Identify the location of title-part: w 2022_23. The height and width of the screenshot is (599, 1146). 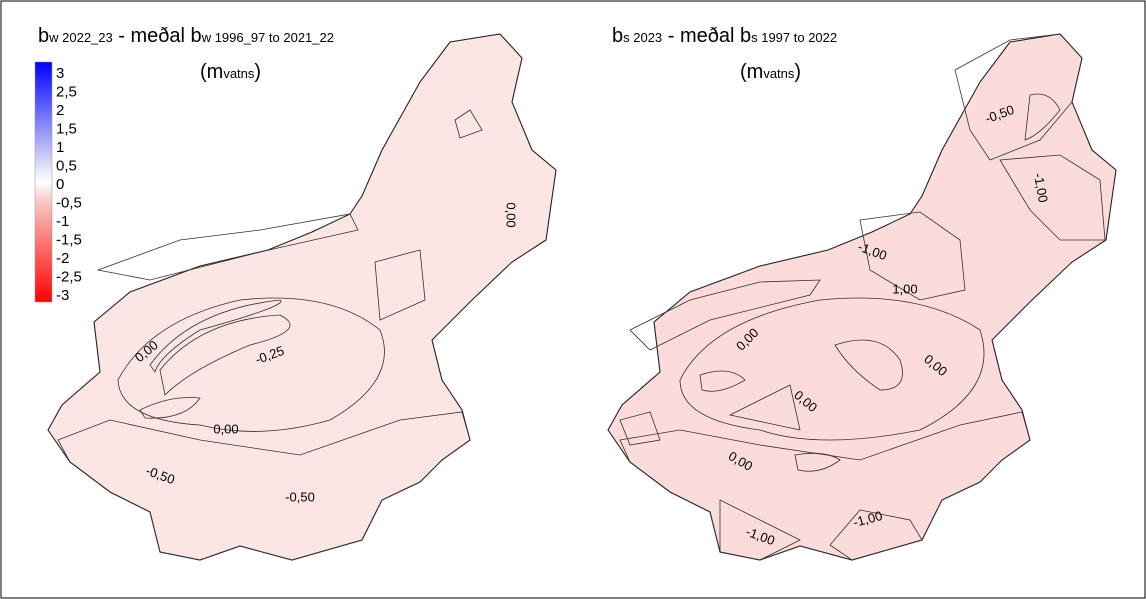
(80, 37).